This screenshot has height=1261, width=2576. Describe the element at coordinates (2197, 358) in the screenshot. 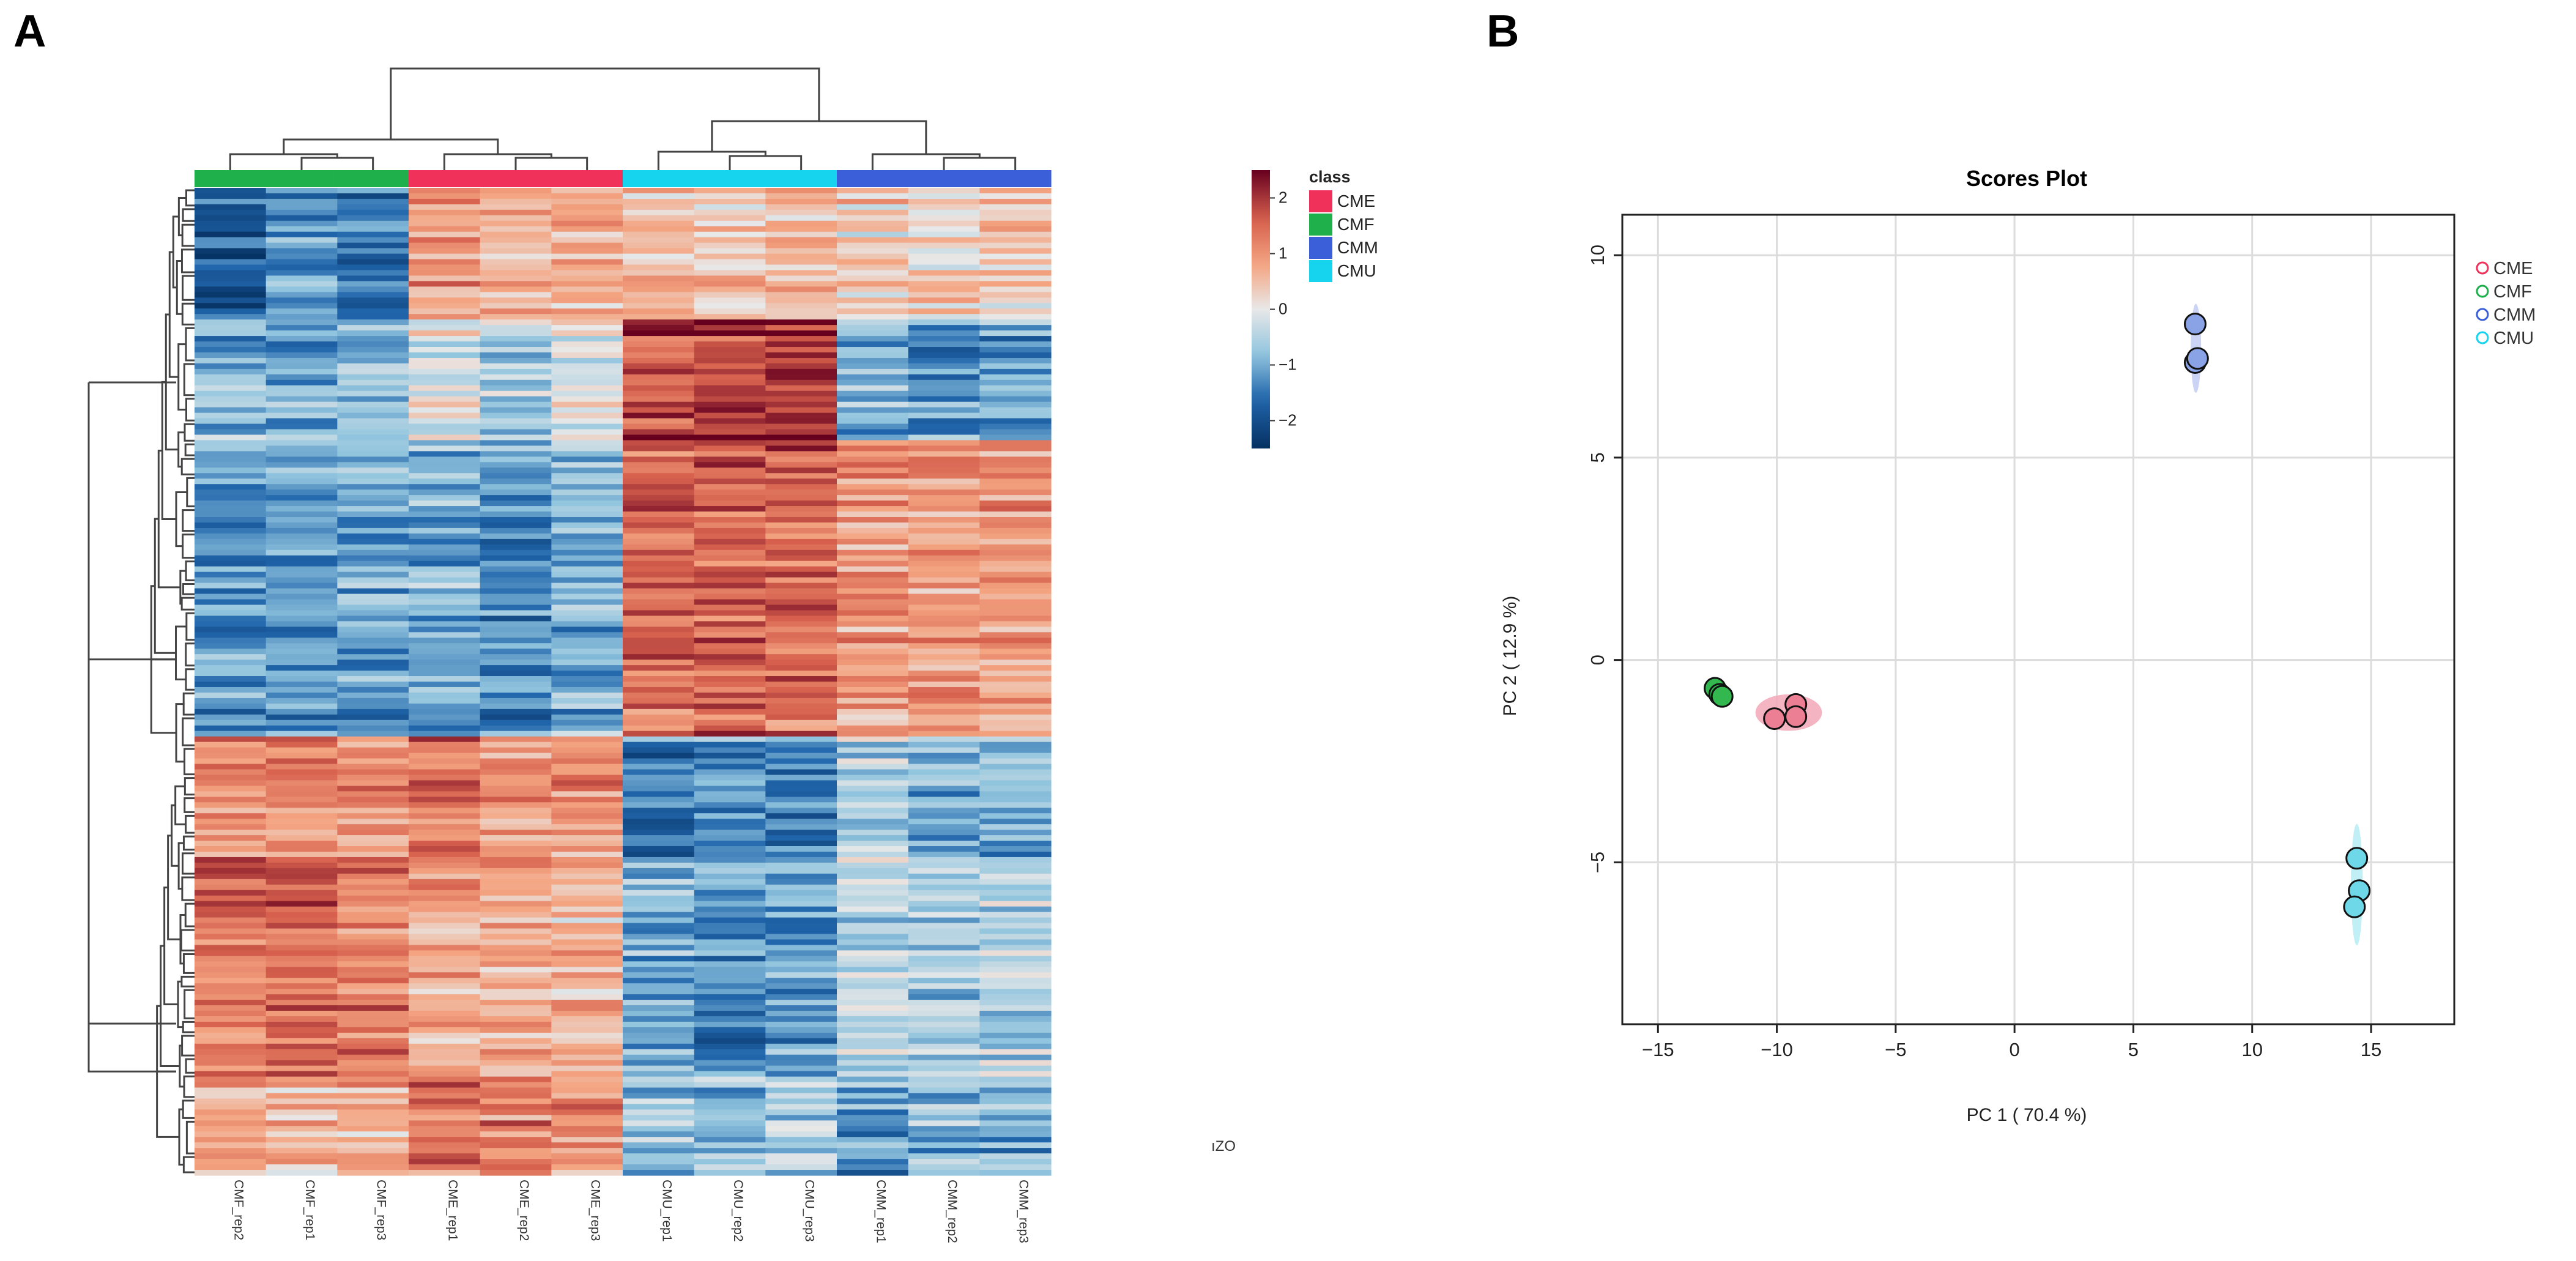

I see `score-point-cmm` at that location.